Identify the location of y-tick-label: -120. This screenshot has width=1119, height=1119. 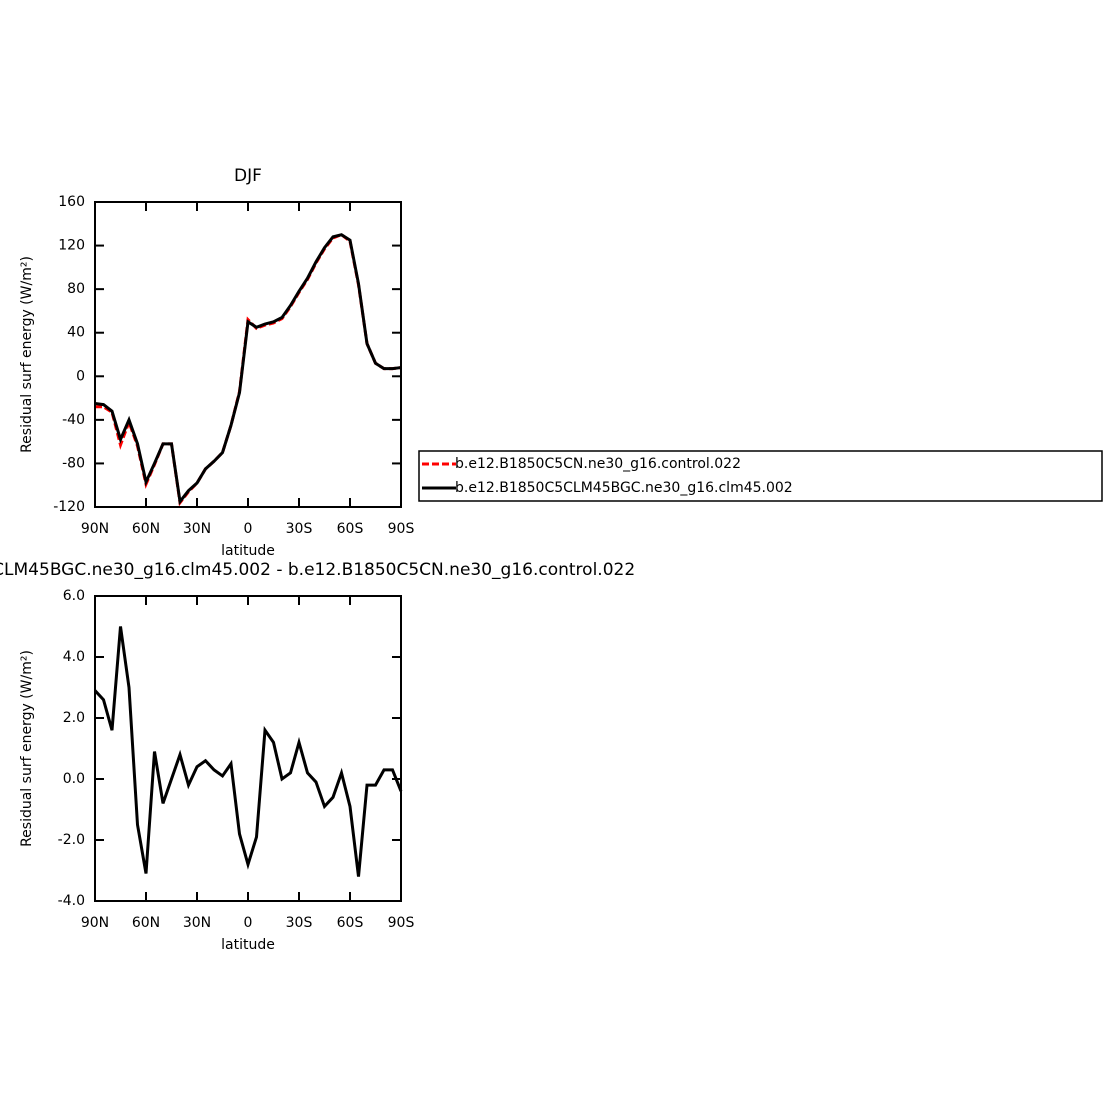
(69, 507).